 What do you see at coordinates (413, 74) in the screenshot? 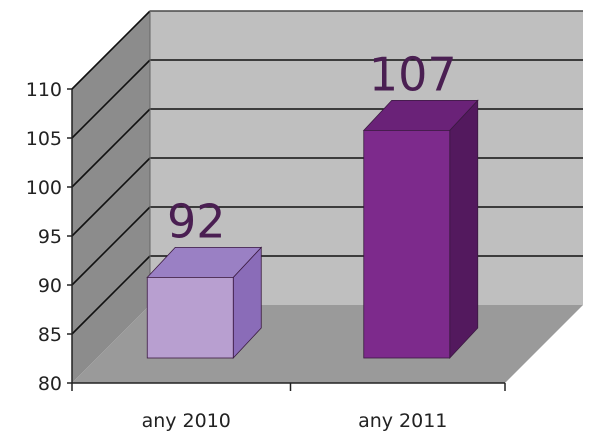
I see `data-label-1: 107` at bounding box center [413, 74].